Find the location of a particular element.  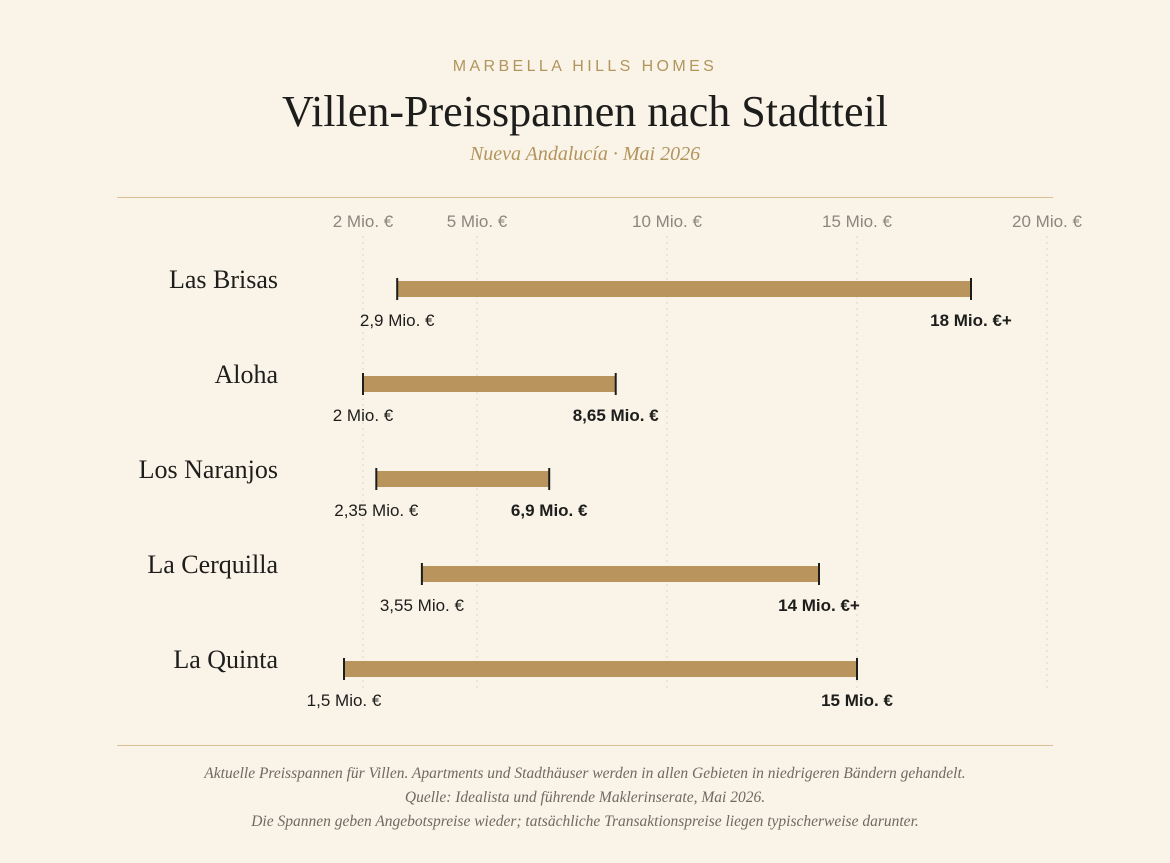

chart-subtitle: Nueva Andalucía · Mai 2026 is located at coordinates (585, 154).